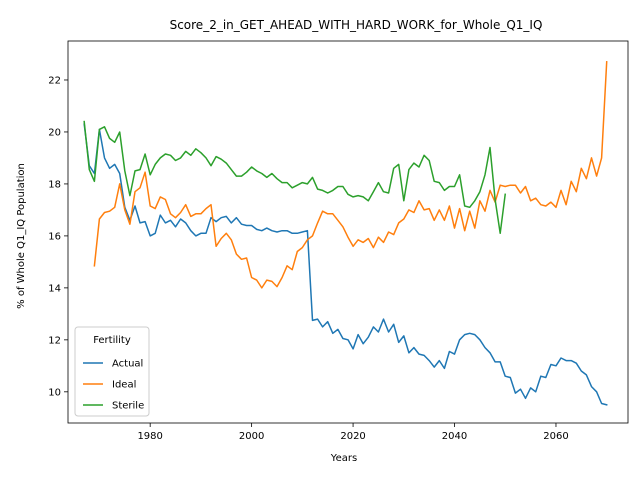  I want to click on y-tick-label: 18, so click(54, 184).